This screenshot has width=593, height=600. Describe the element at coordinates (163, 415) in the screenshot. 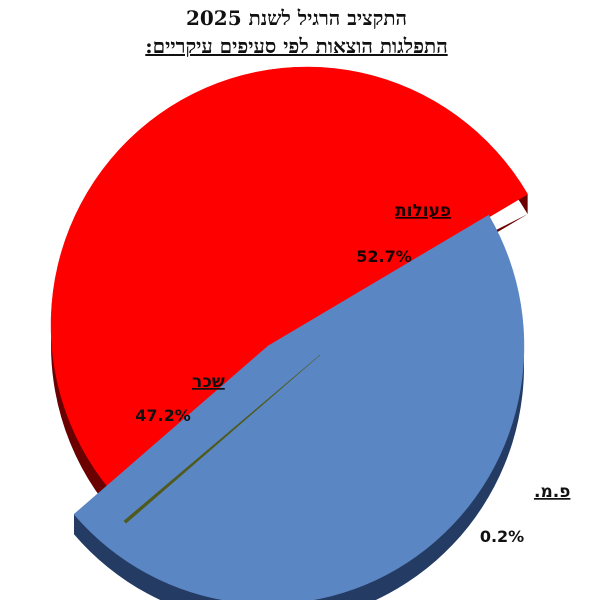

I see `label-salary-value: 47.2%` at that location.